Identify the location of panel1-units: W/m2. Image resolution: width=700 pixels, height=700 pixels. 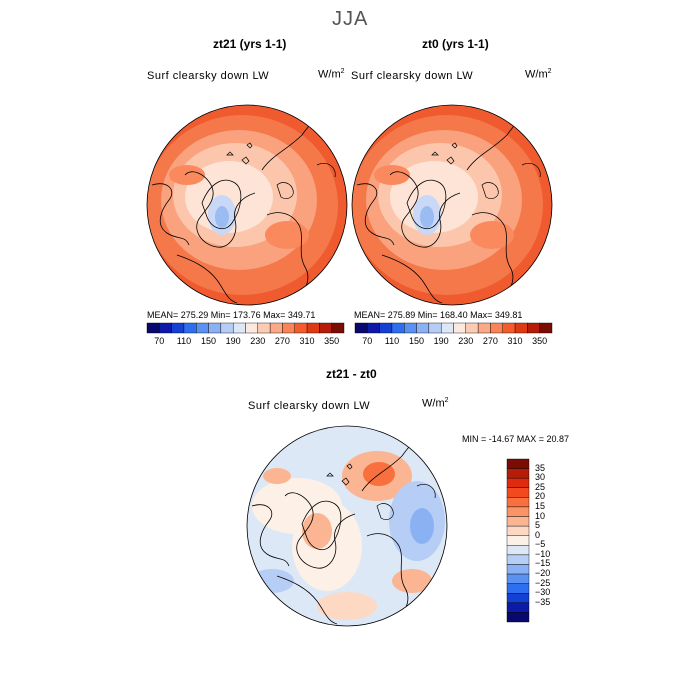
(331, 74).